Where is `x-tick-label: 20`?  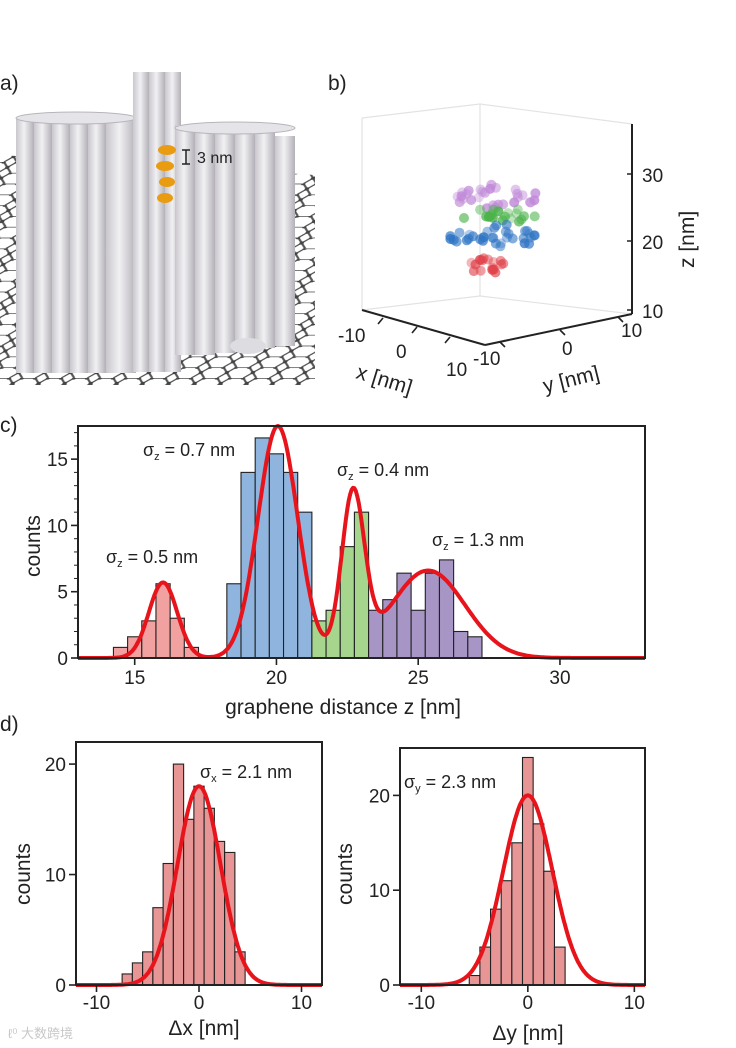 x-tick-label: 20 is located at coordinates (276, 678).